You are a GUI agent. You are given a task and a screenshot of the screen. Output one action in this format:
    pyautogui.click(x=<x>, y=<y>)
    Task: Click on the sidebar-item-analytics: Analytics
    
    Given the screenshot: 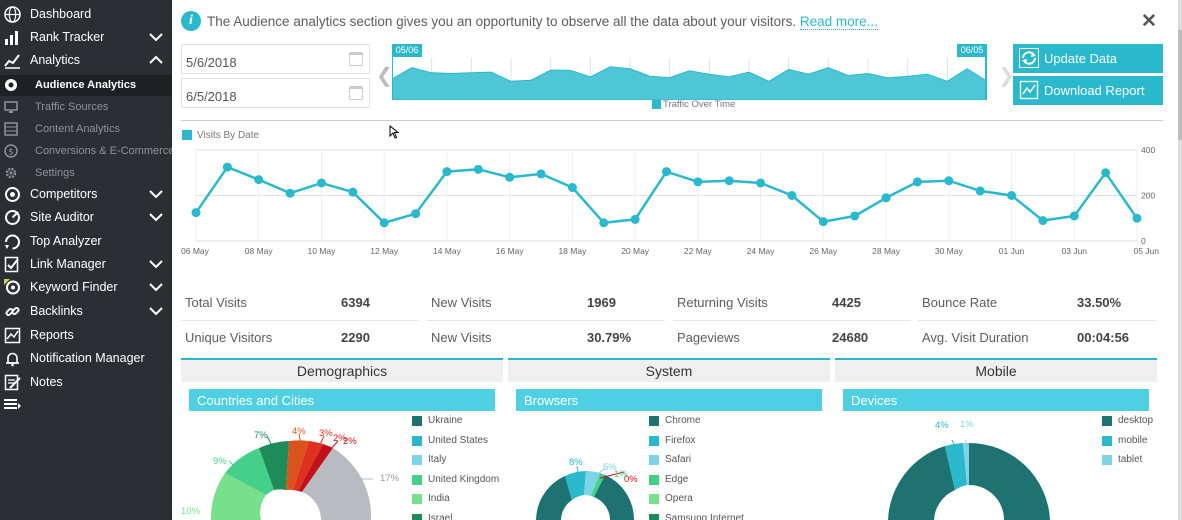 What is the action you would take?
    pyautogui.click(x=86, y=60)
    